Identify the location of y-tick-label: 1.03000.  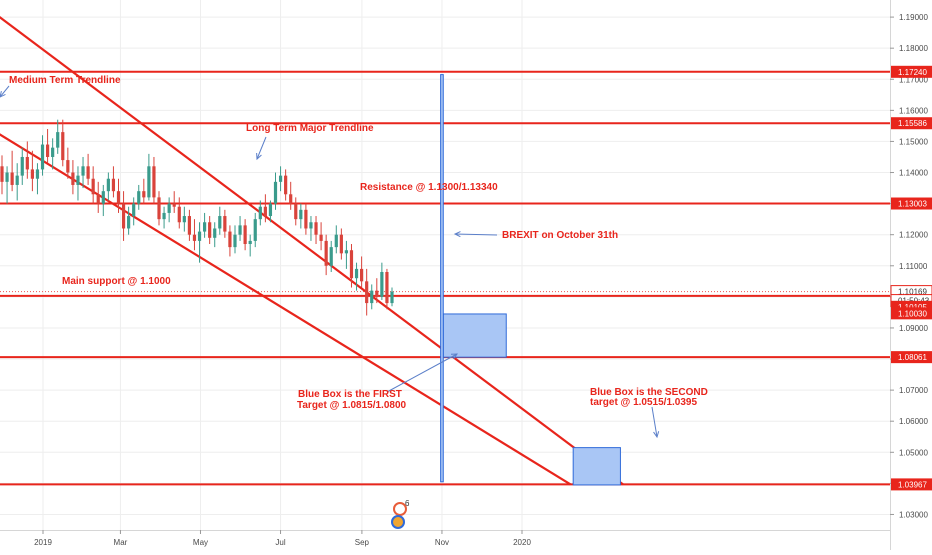
(913, 514).